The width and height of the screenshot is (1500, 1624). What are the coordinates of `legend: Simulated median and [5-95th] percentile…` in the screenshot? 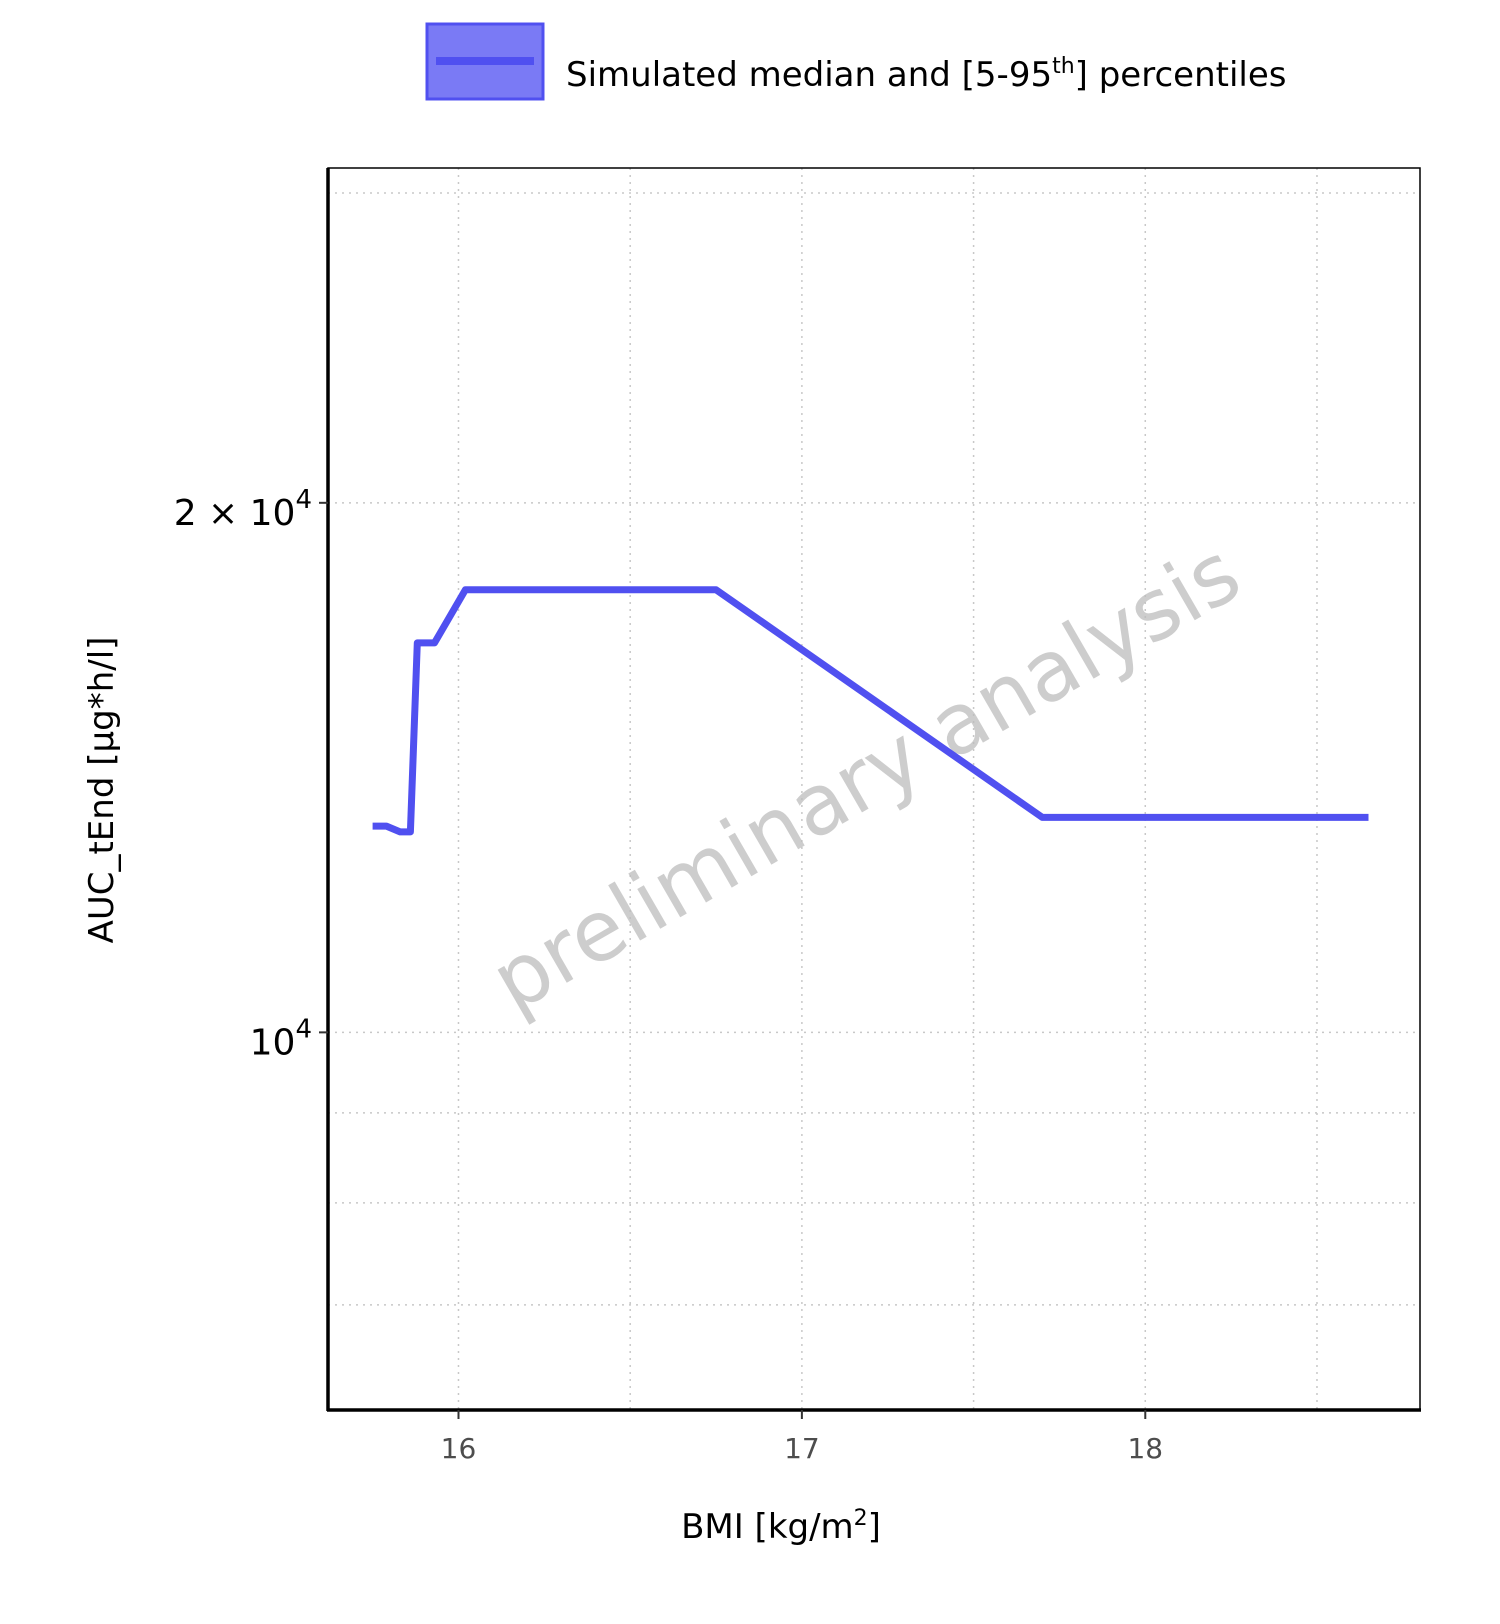 It's located at (855, 61).